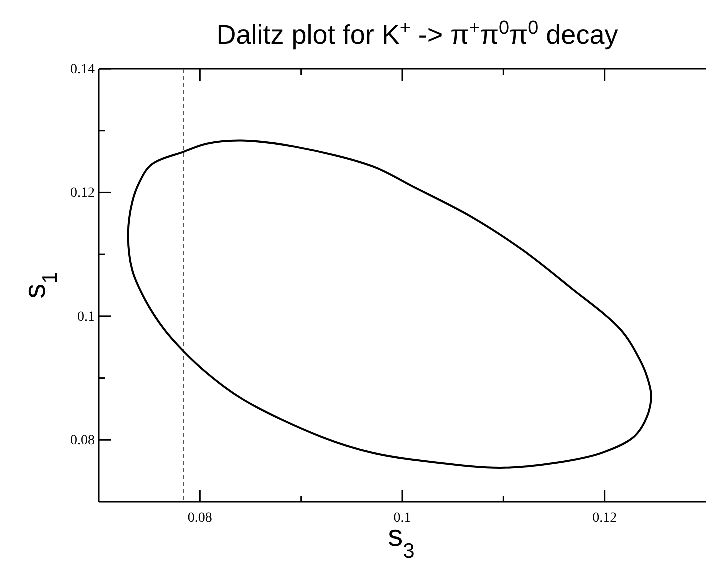 This screenshot has height=566, width=708. Describe the element at coordinates (403, 518) in the screenshot. I see `x-tick-label: 0.1` at that location.